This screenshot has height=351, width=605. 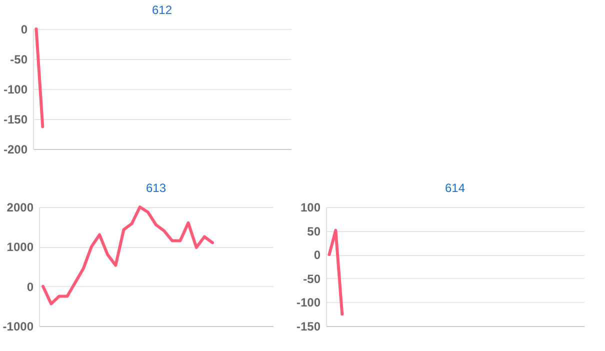 I want to click on chart-title: 614, so click(x=455, y=188).